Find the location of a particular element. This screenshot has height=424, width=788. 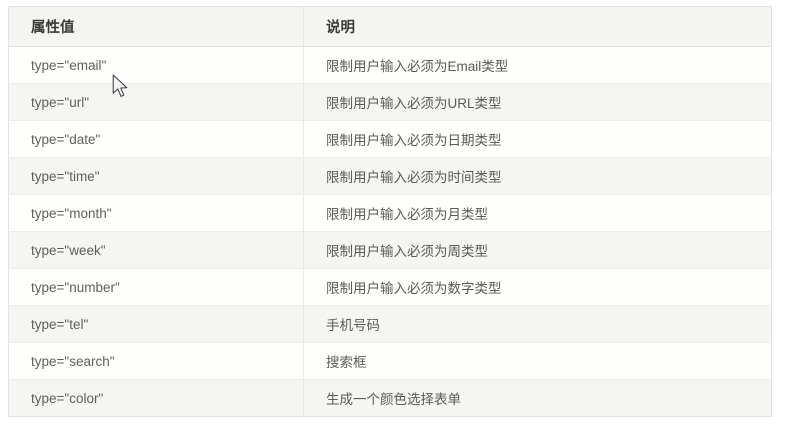

cell-description: 限制用户输入必须为Email类型 is located at coordinates (537, 65).